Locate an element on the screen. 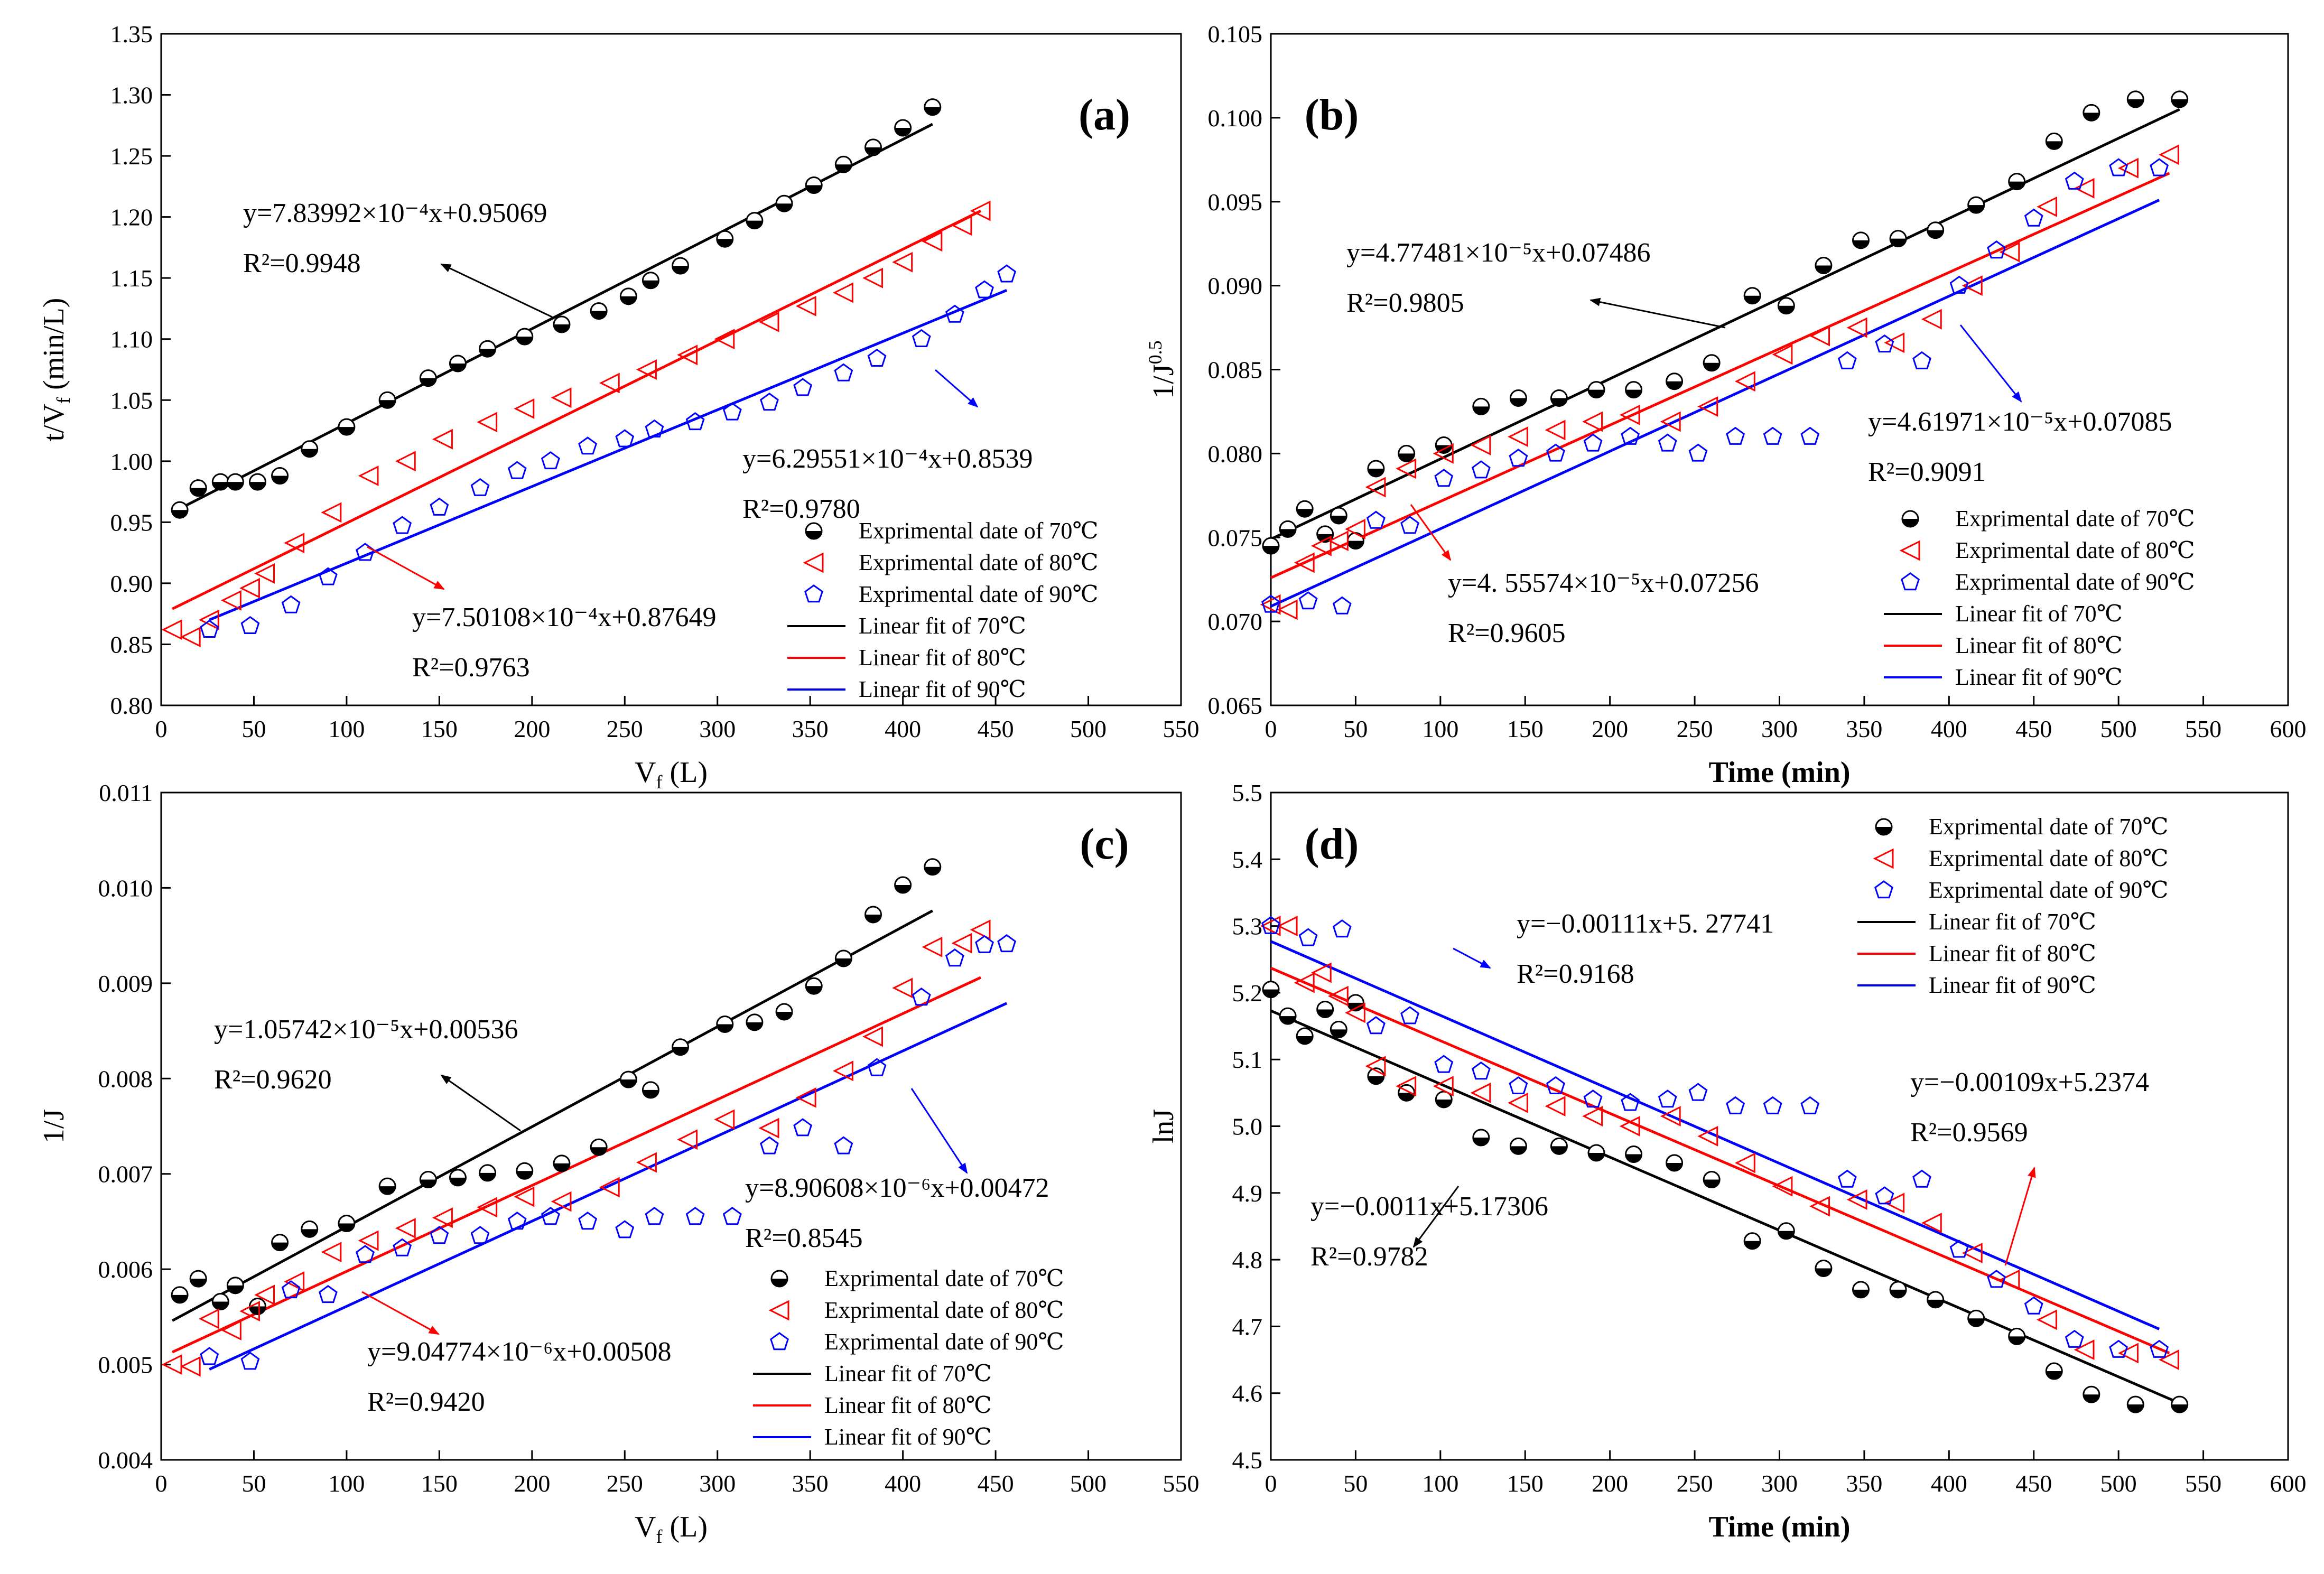 This screenshot has height=1574, width=2324. annotation-arrow is located at coordinates (1657, 313).